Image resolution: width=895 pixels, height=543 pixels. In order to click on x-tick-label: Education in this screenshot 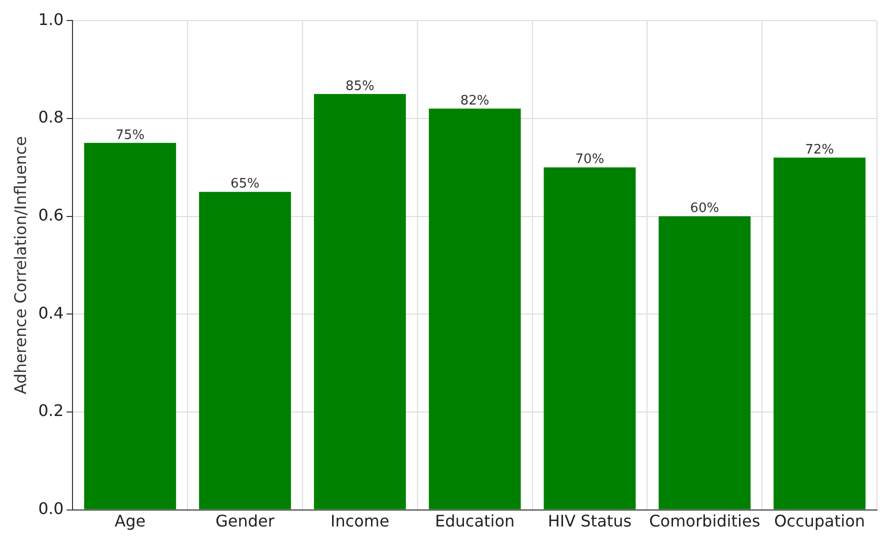, I will do `click(474, 521)`.